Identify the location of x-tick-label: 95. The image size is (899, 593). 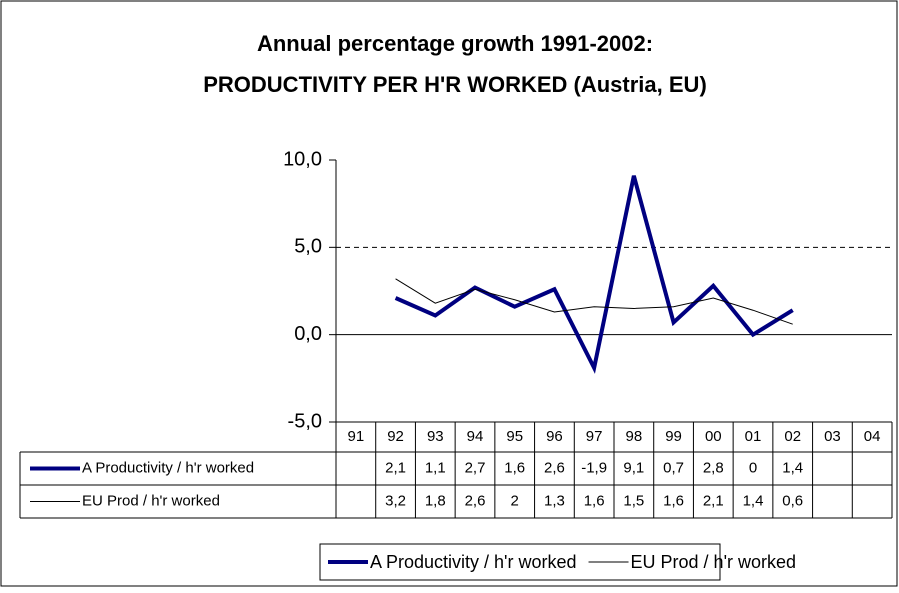
(514, 436).